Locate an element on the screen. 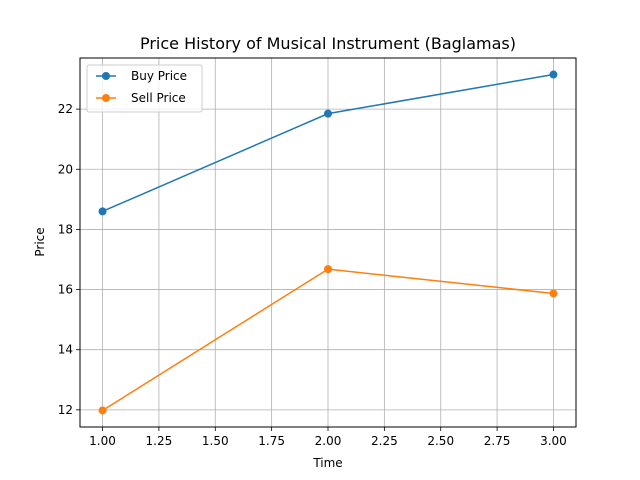 The image size is (640, 480). legend-label-buy-price: Buy Price is located at coordinates (159, 76).